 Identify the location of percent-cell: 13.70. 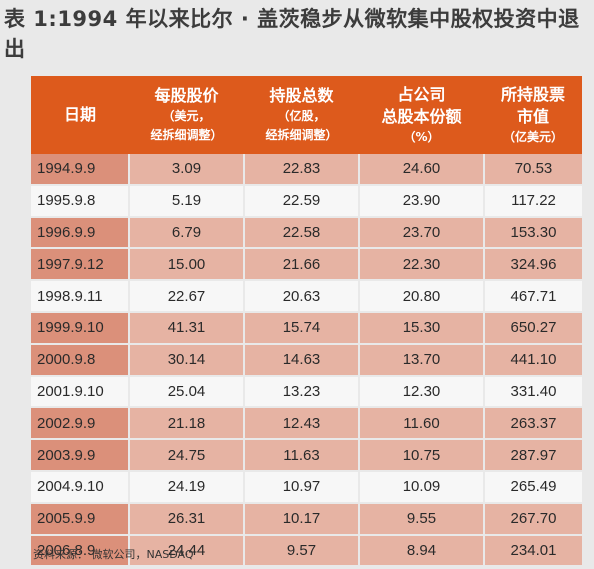
(421, 360).